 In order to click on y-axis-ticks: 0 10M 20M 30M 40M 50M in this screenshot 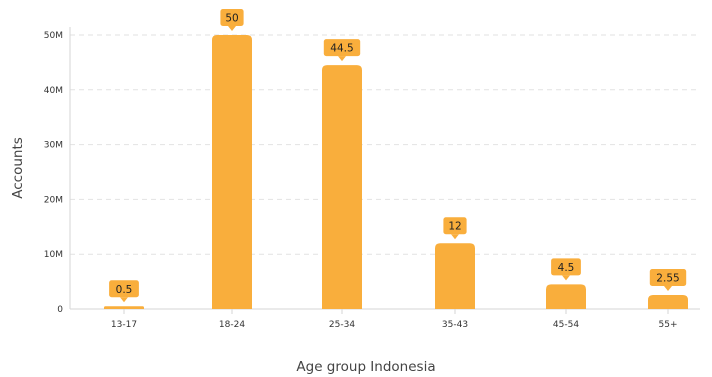, I will do `click(53, 173)`.